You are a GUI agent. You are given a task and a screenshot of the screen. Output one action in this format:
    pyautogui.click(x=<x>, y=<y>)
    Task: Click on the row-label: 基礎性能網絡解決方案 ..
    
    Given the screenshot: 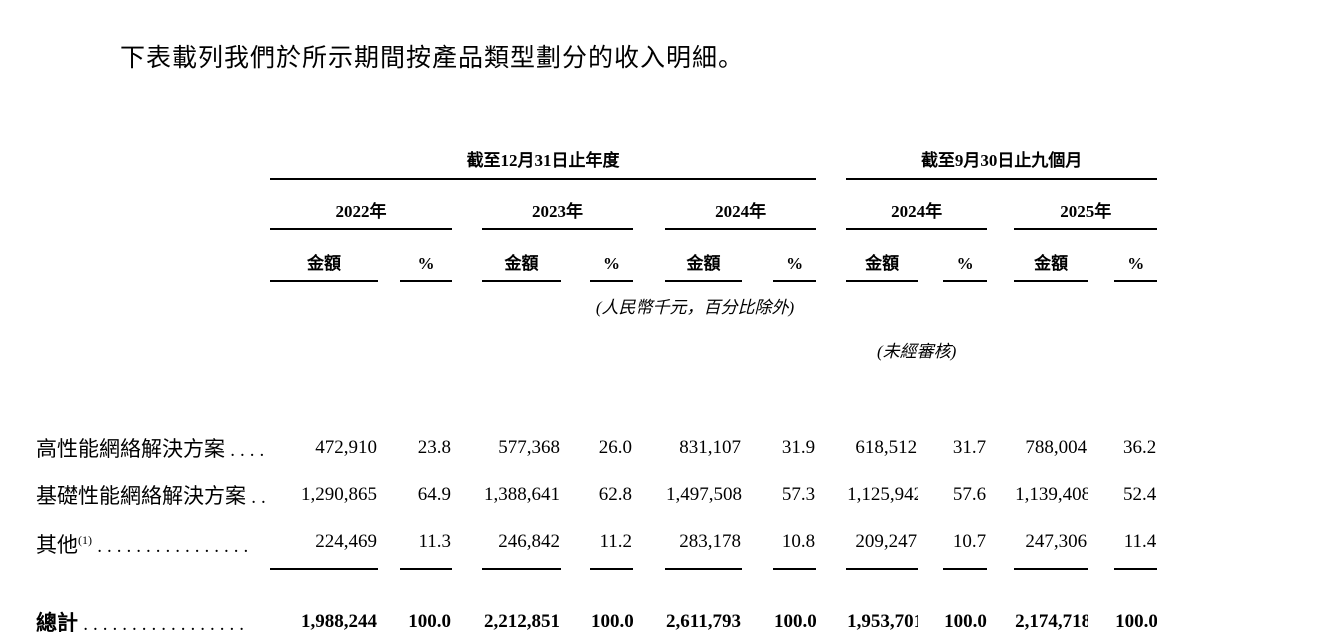 What is the action you would take?
    pyautogui.click(x=153, y=495)
    